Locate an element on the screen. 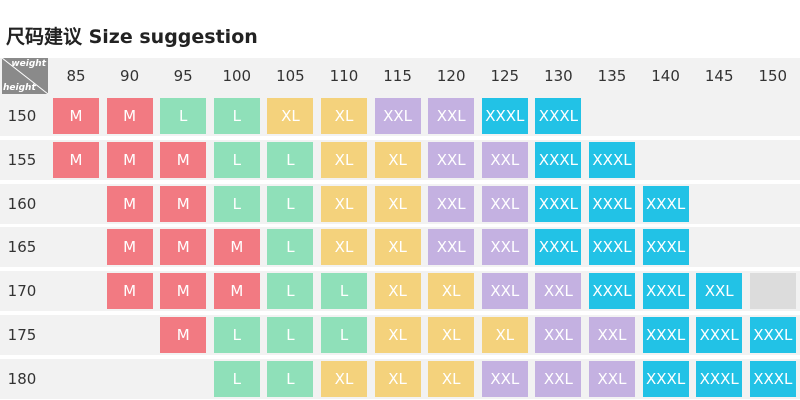 The image size is (800, 400). size-cell is located at coordinates (772, 291).